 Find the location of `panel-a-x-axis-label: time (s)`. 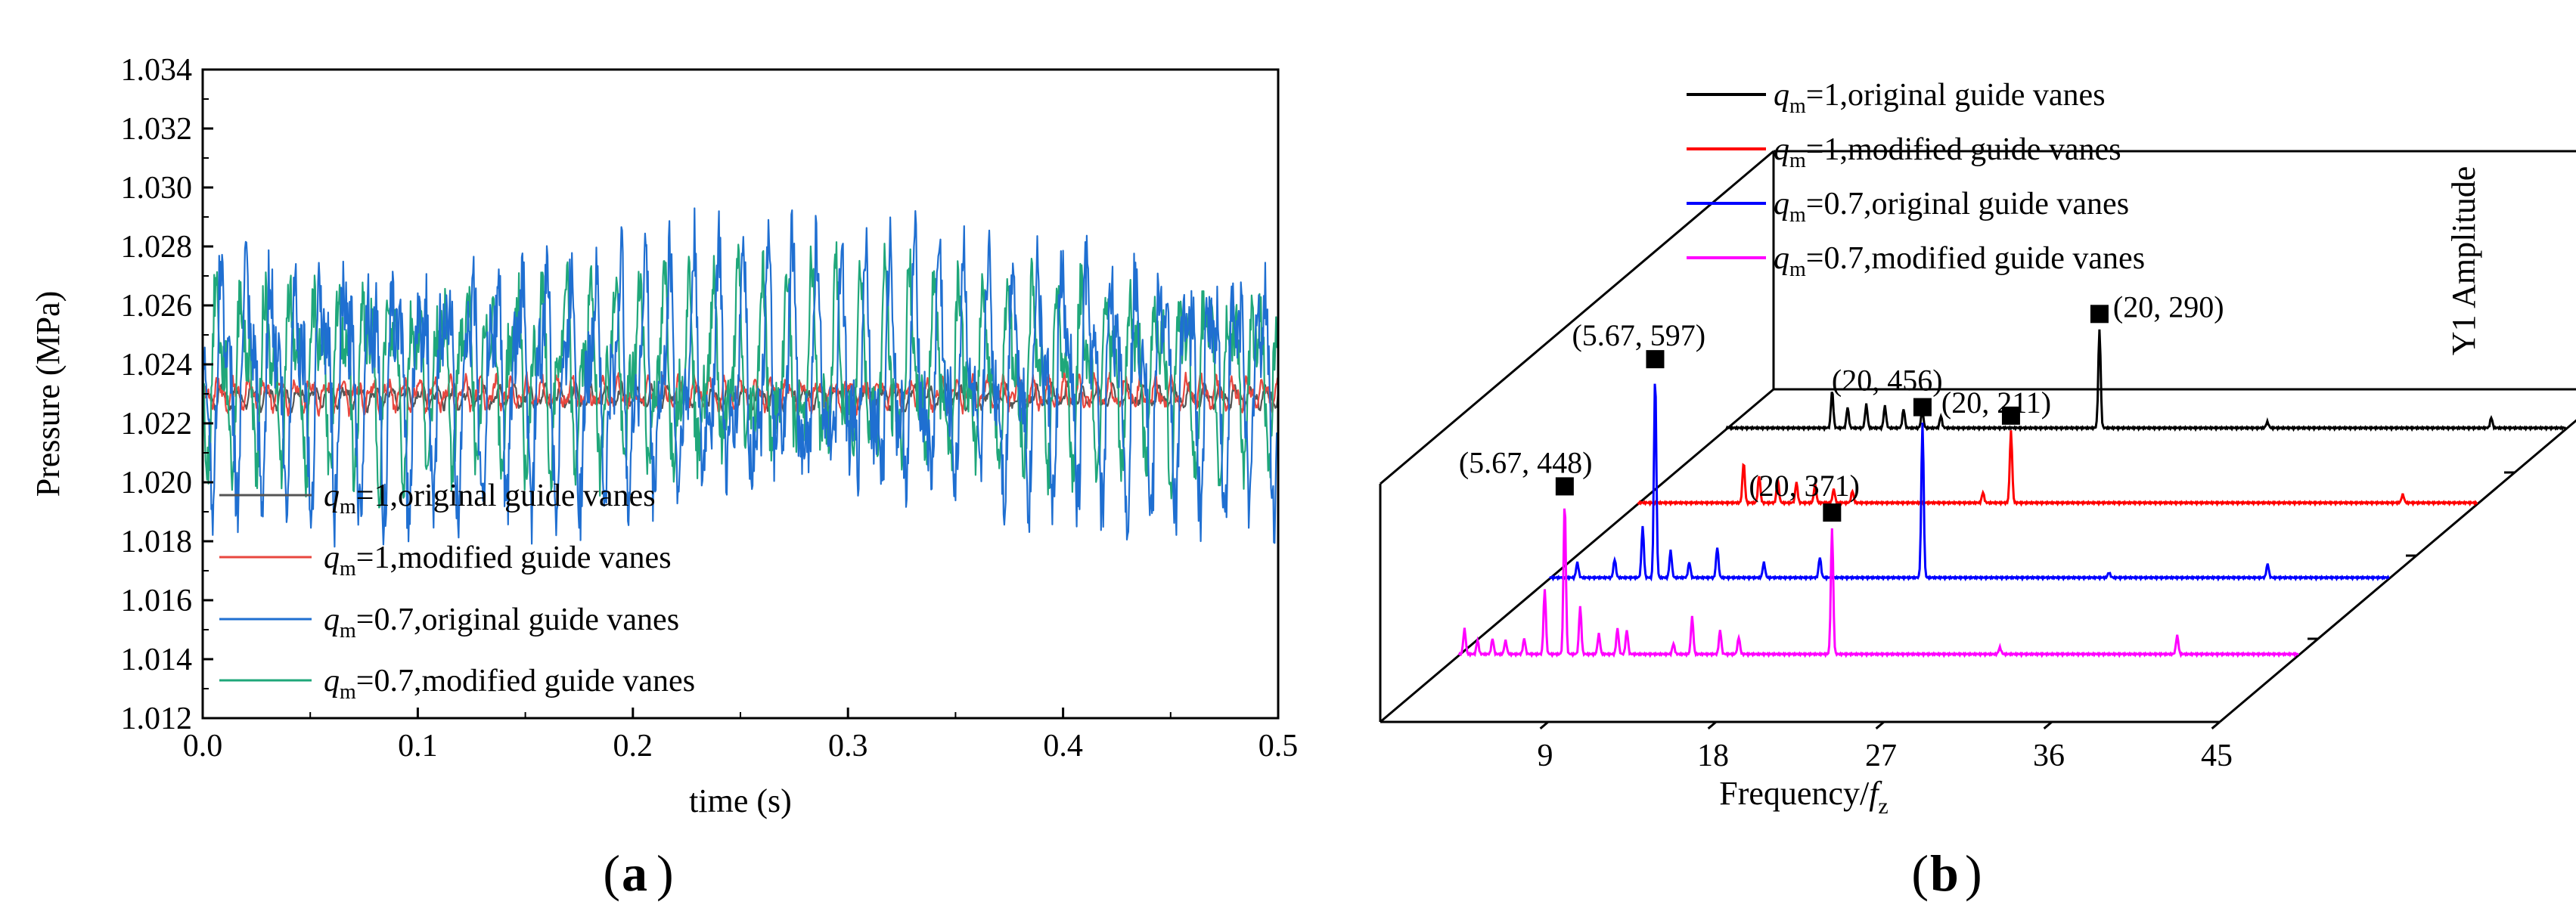

panel-a-x-axis-label: time (s) is located at coordinates (740, 800).